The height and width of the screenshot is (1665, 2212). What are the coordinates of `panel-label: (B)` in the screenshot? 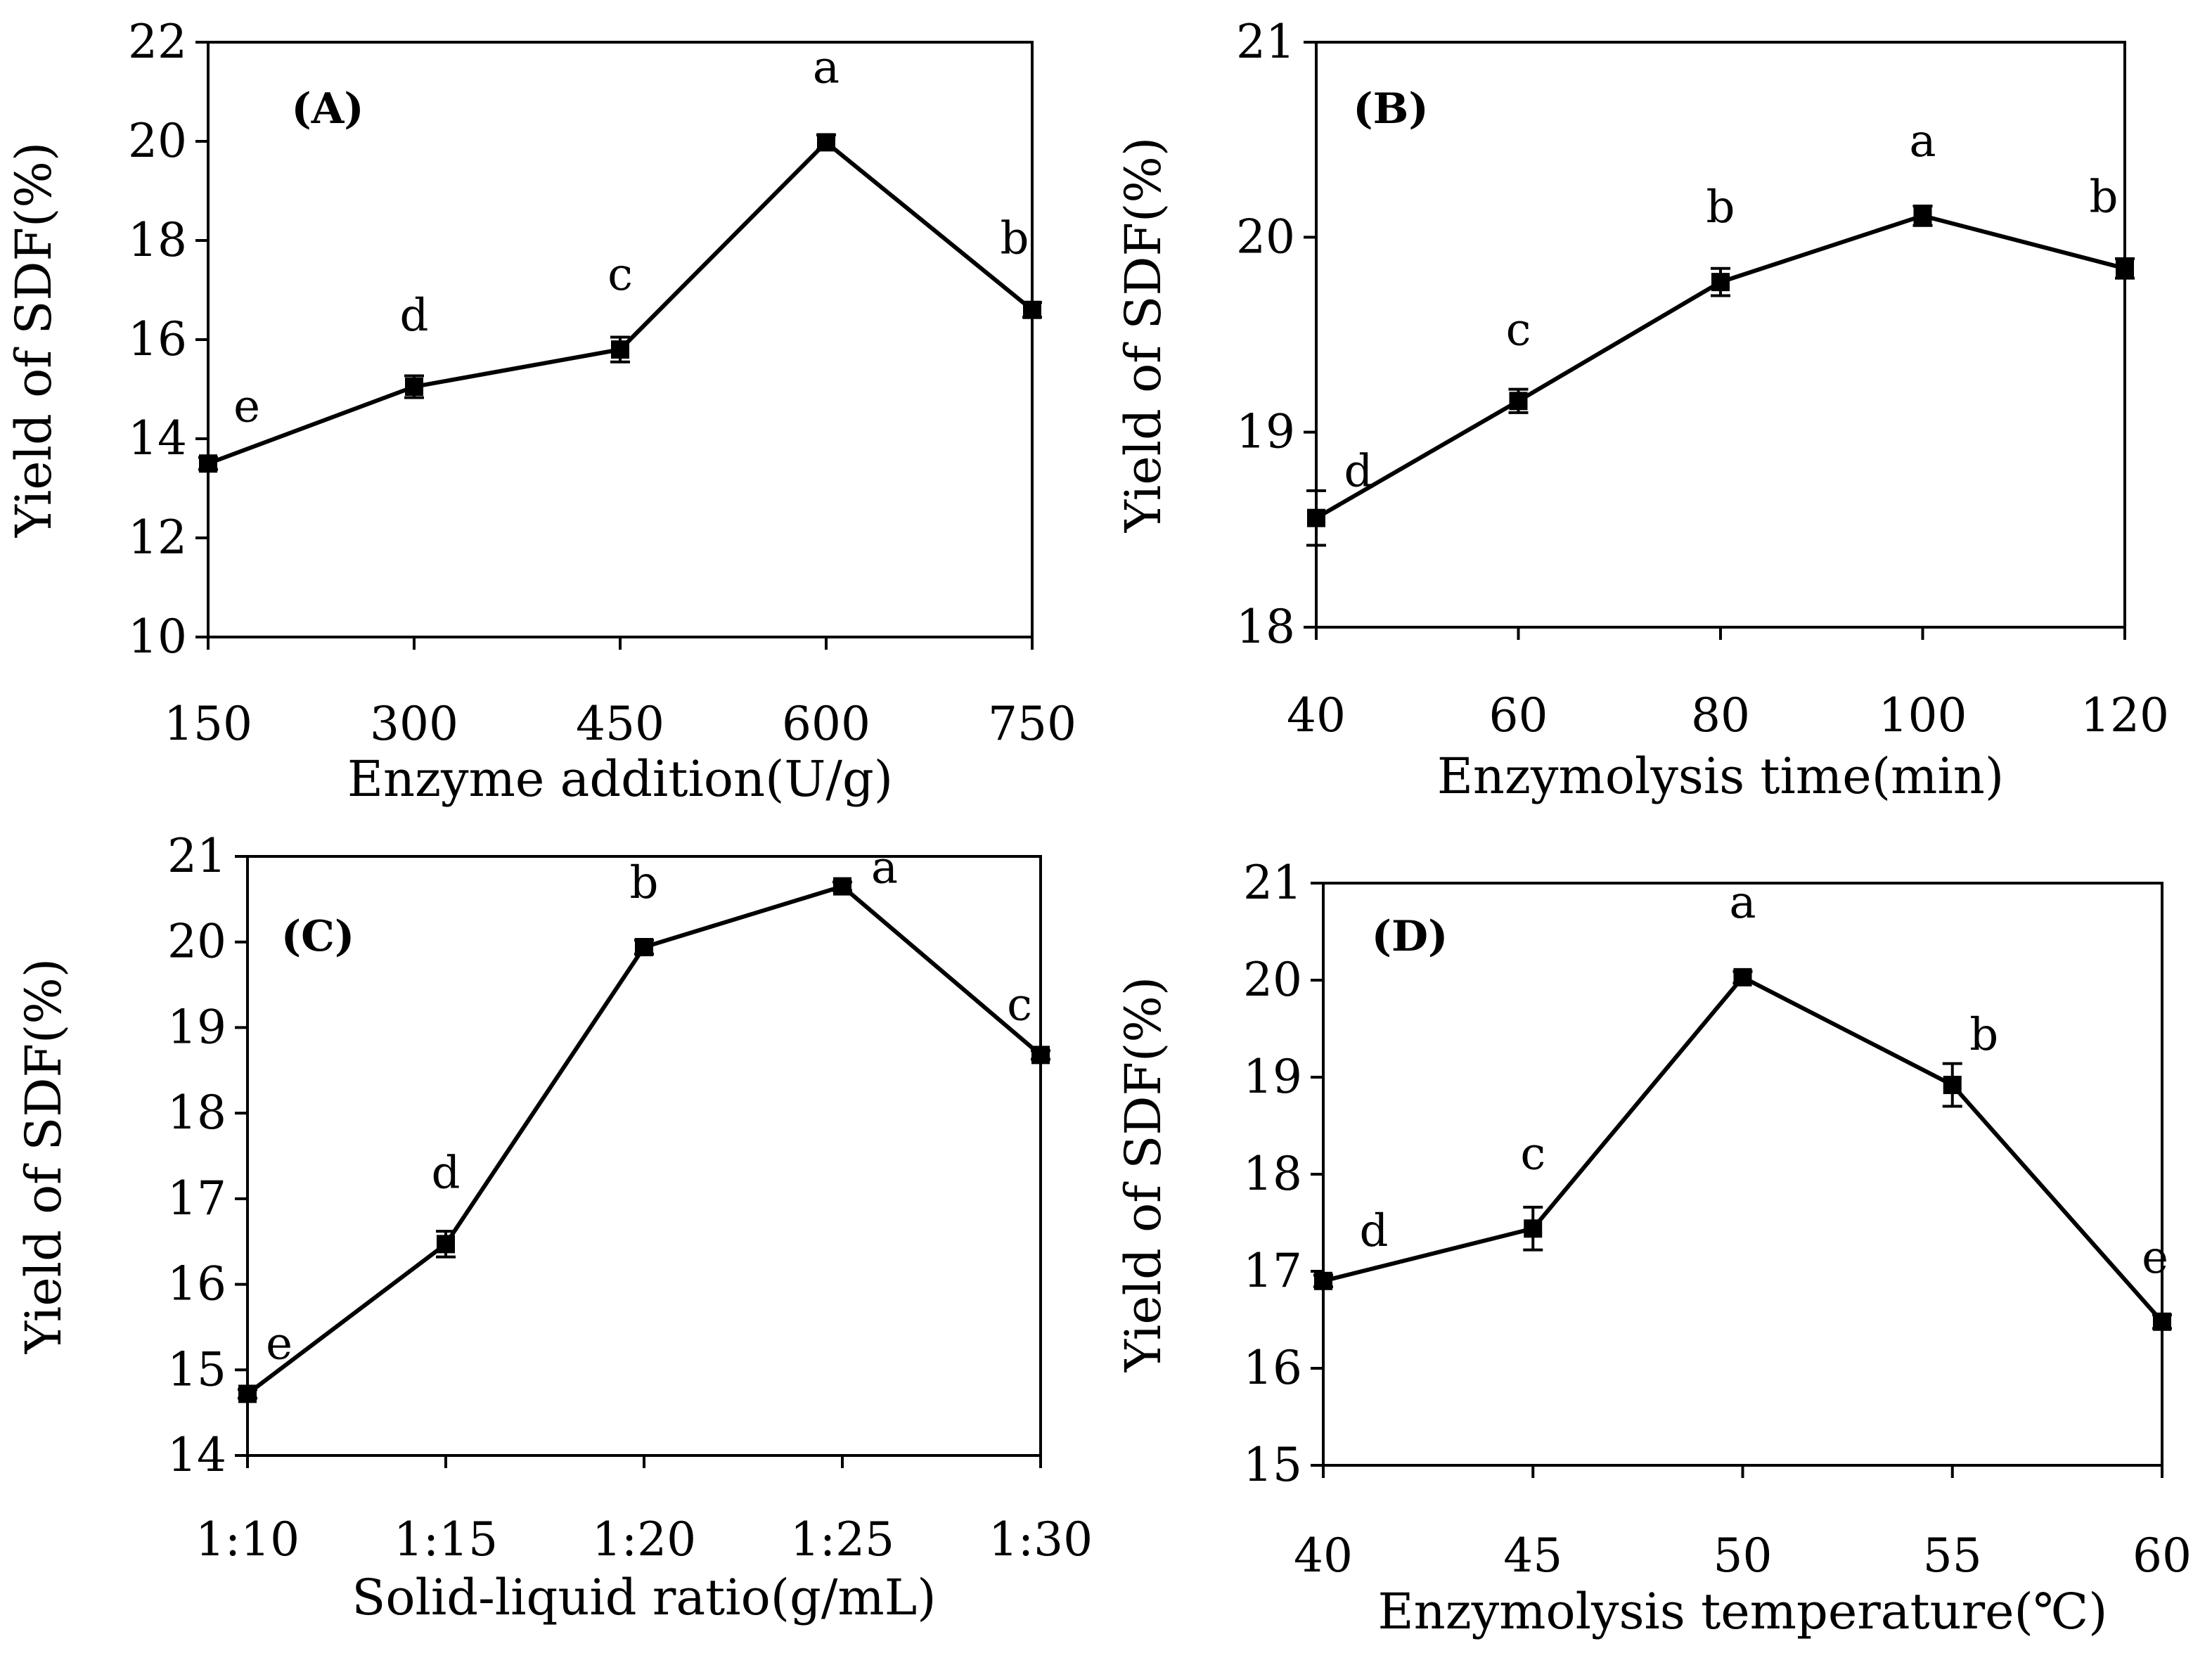 It's located at (1391, 109).